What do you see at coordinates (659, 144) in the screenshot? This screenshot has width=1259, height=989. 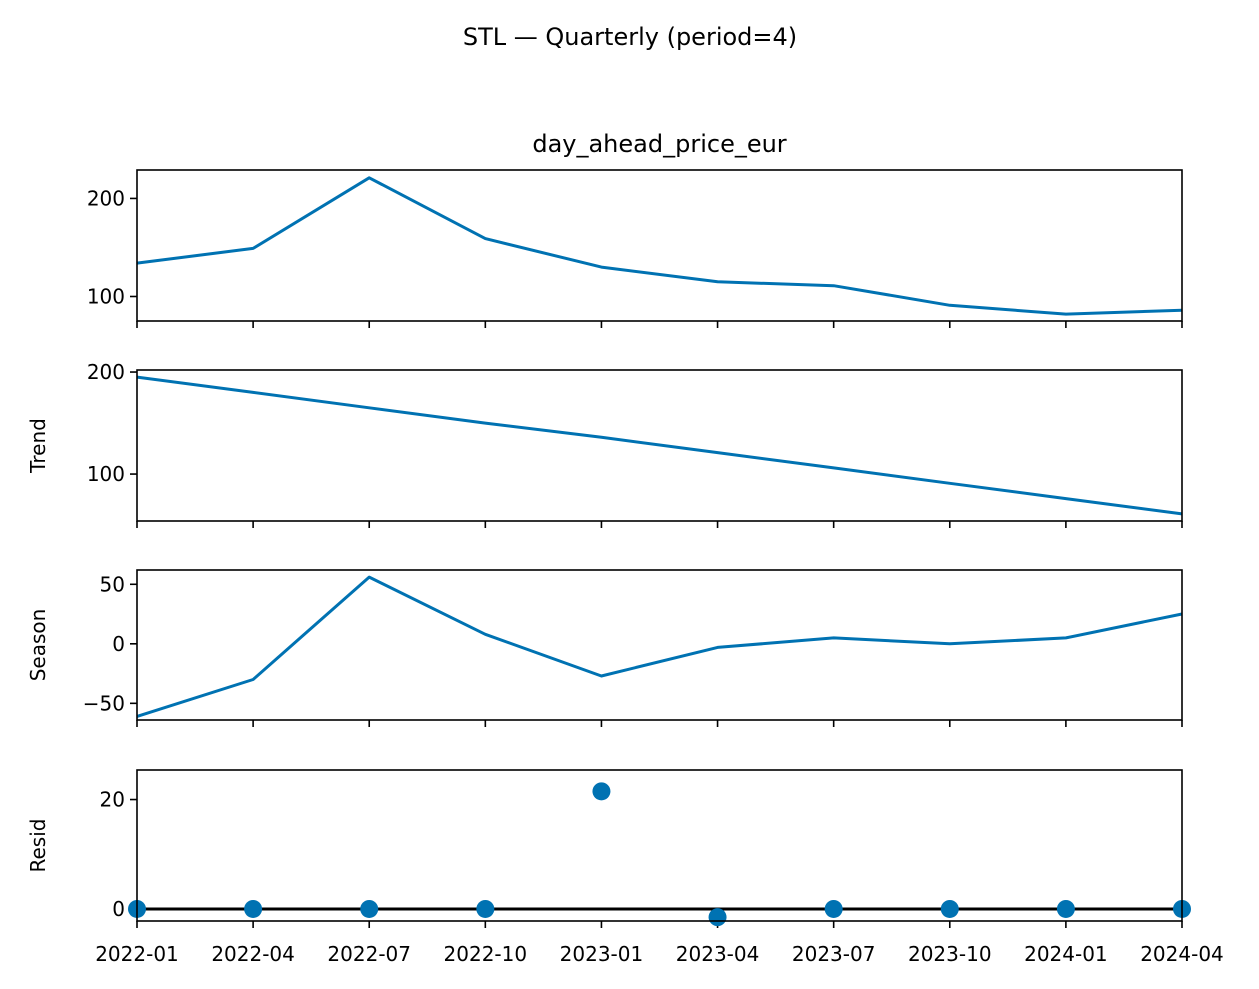 I see `panel-title-observed: day_ahead_price_eur` at bounding box center [659, 144].